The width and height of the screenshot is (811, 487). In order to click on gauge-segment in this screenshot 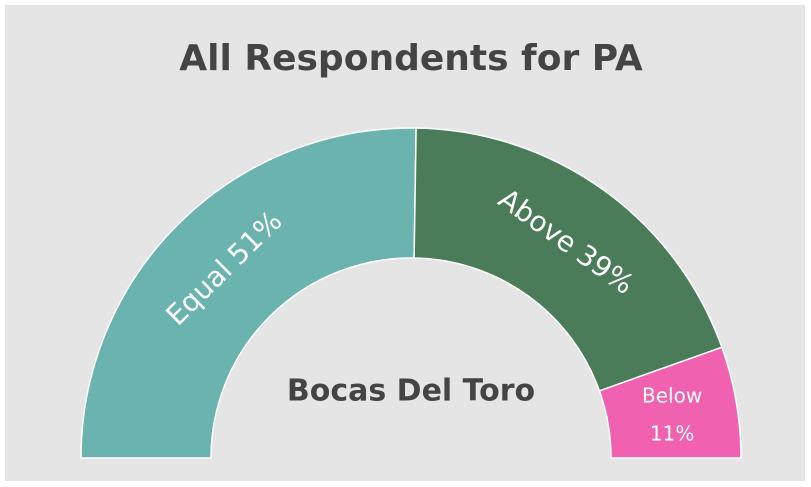, I will do `click(670, 402)`.